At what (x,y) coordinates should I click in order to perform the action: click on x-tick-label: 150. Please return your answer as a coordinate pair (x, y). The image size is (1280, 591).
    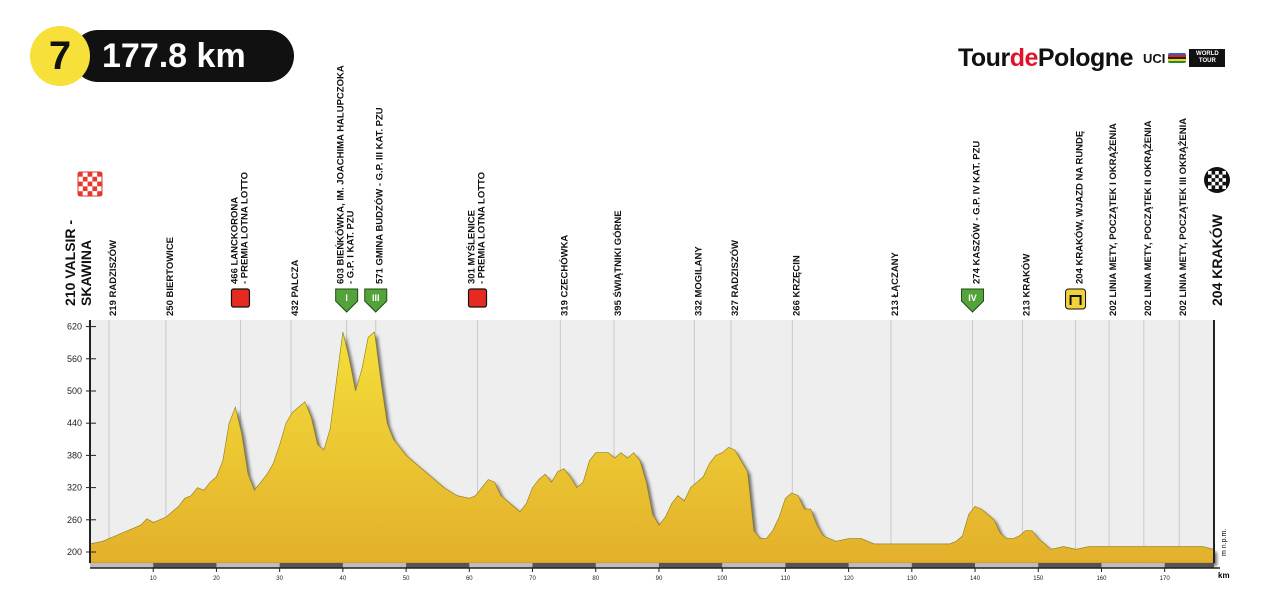
    Looking at the image, I should click on (1038, 579).